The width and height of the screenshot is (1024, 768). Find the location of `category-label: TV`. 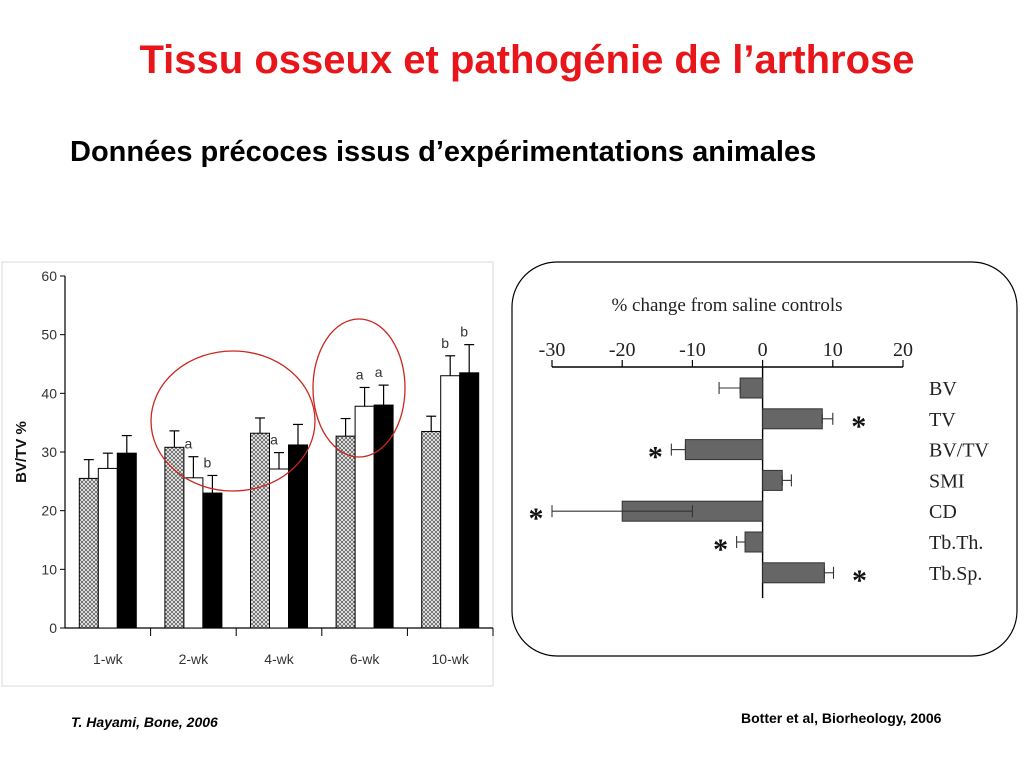

category-label: TV is located at coordinates (942, 420).